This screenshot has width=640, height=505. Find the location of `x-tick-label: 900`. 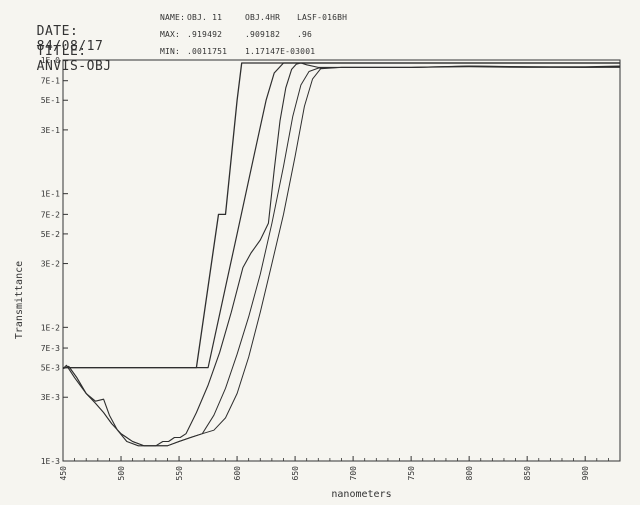

x-tick-label: 900 is located at coordinates (585, 473).